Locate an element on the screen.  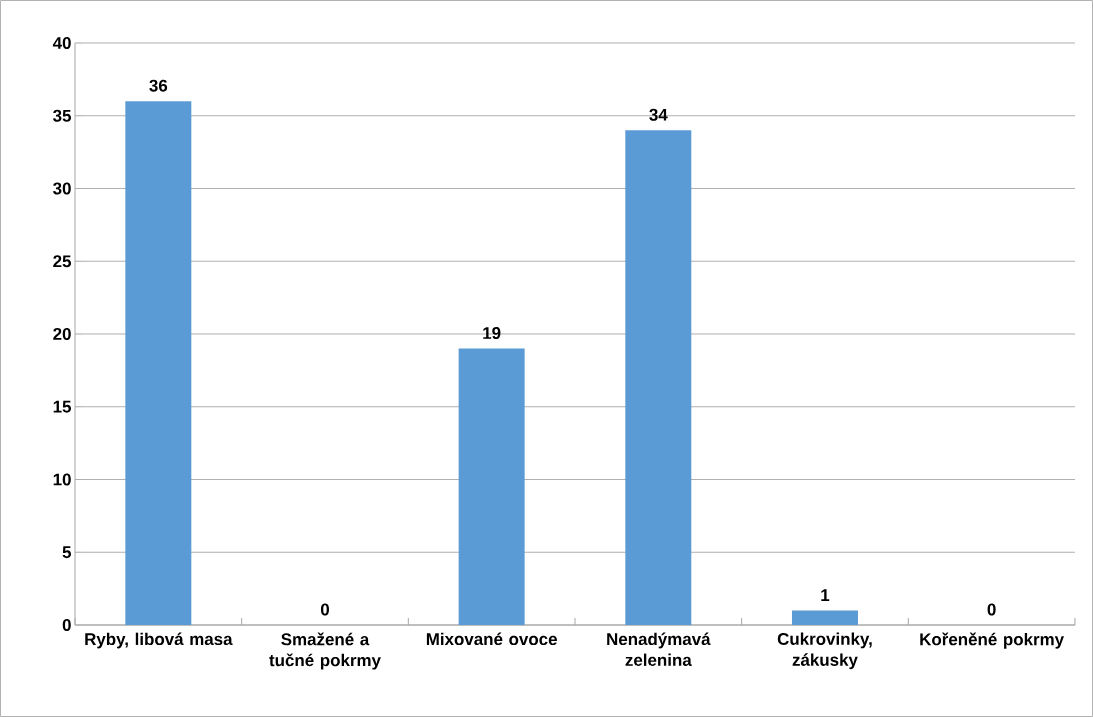
y-tick-label: 0 is located at coordinates (66, 625).